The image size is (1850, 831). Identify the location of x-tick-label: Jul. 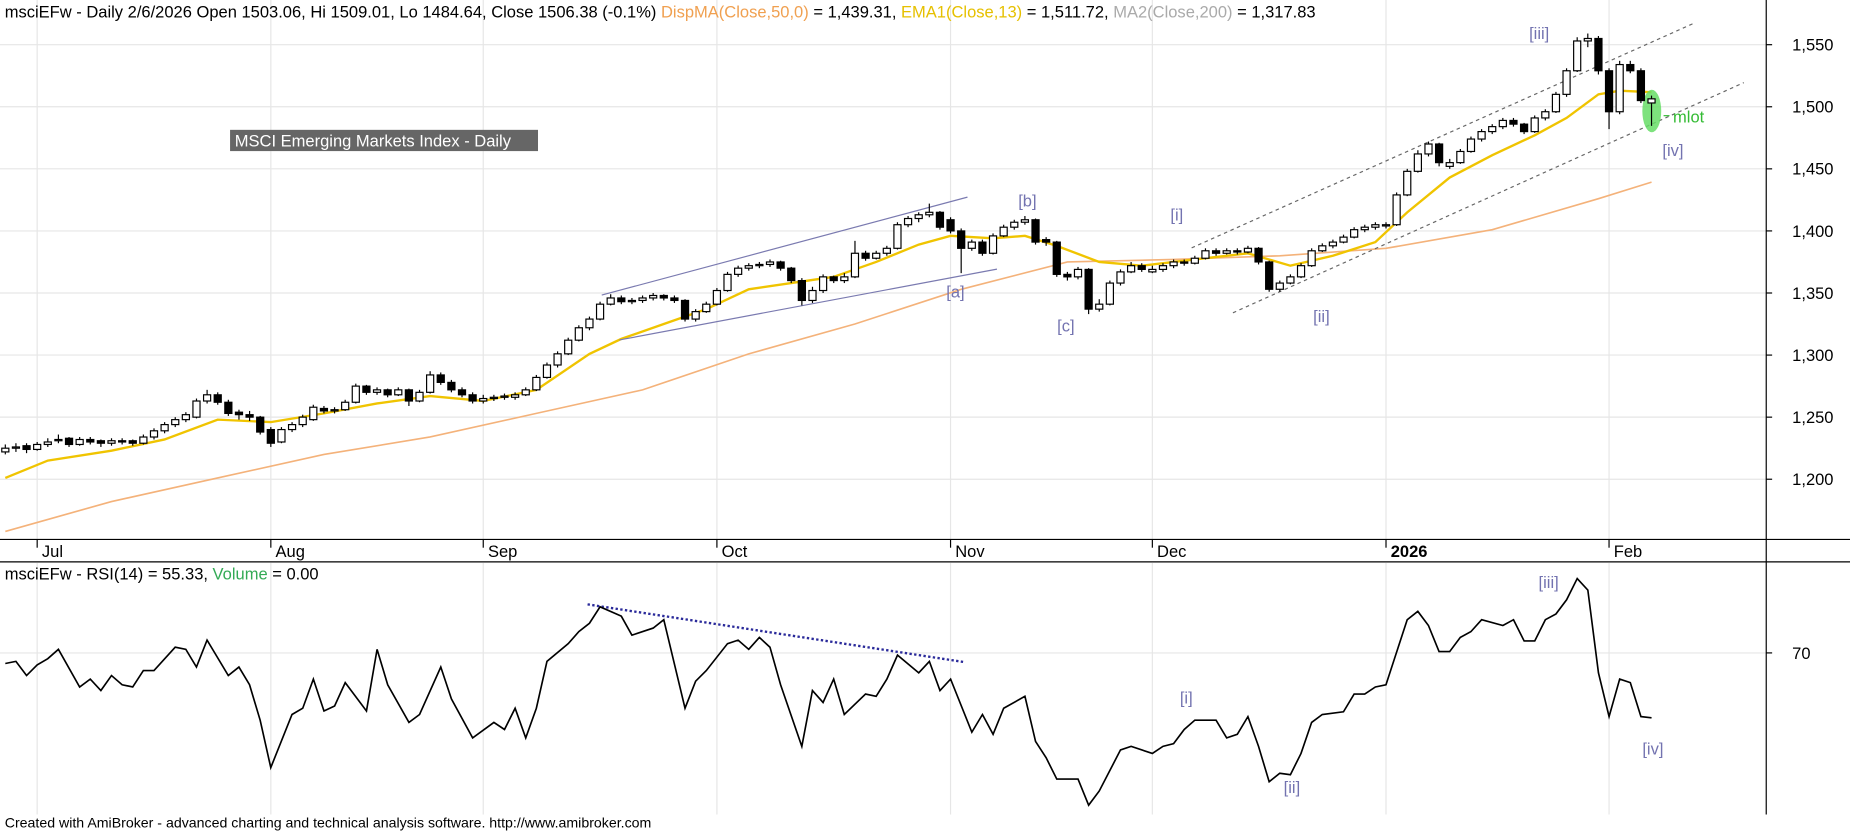
(52, 551).